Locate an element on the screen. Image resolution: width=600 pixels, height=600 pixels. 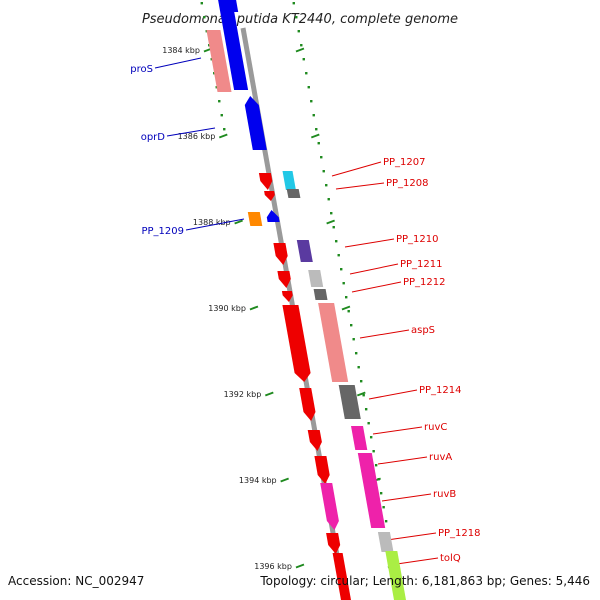
tick-label: 1384 kbp is located at coordinates (181, 50).